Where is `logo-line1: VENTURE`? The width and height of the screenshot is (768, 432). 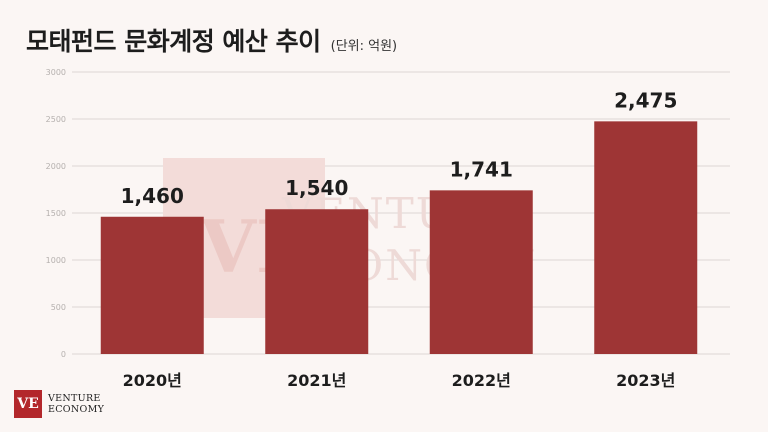
logo-line1: VENTURE is located at coordinates (74, 398).